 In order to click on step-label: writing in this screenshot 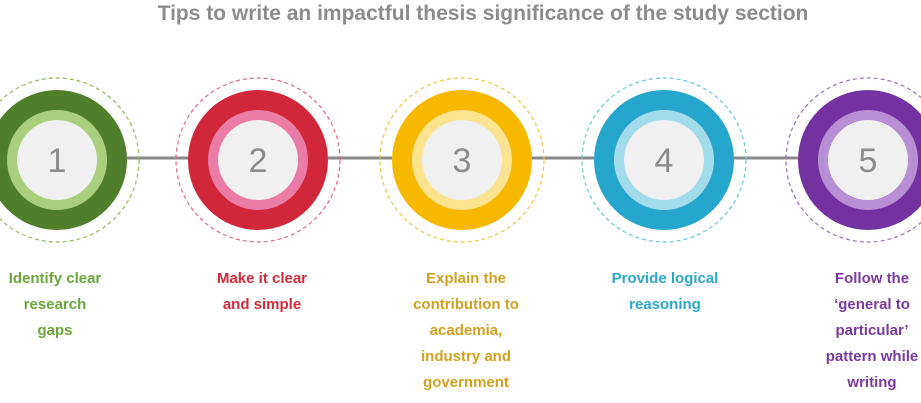, I will do `click(871, 382)`.